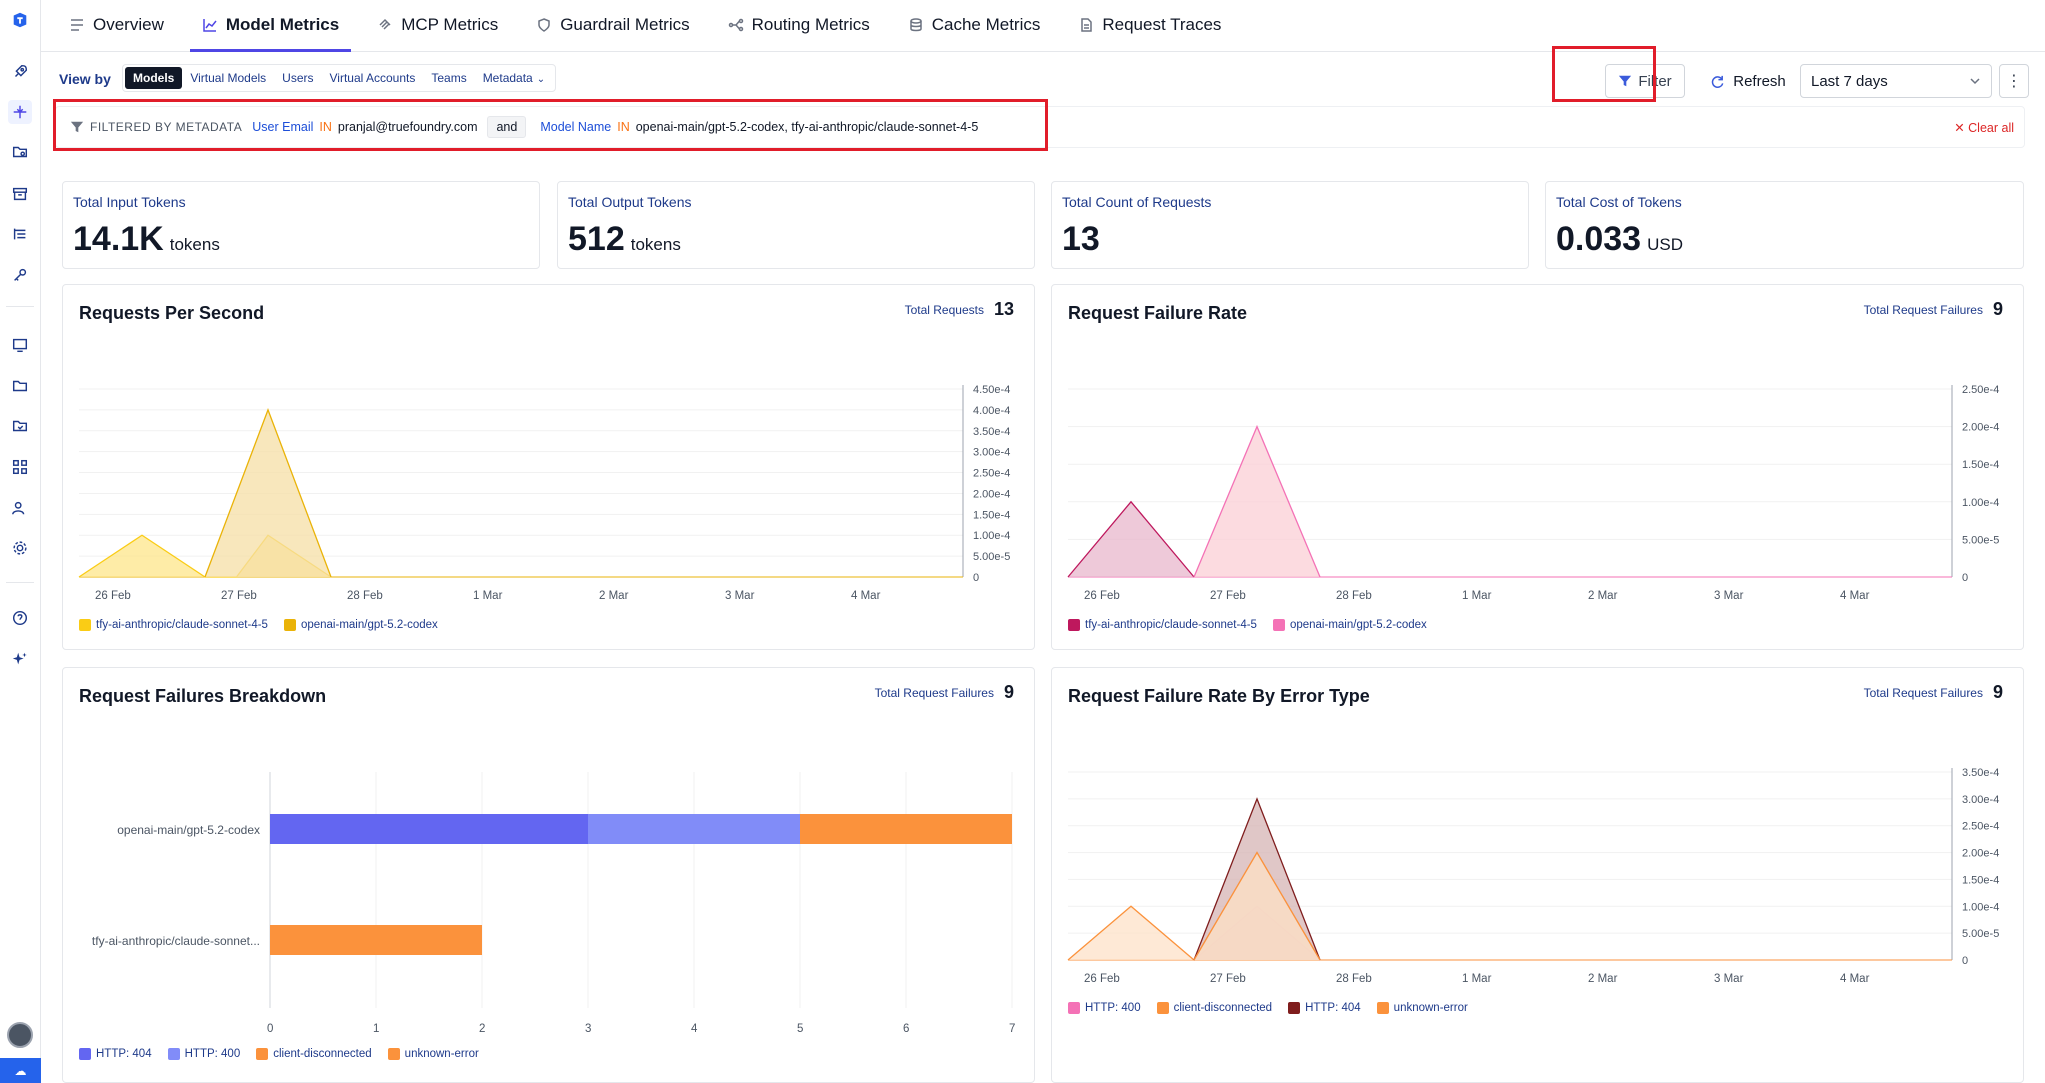 This screenshot has height=1083, width=2045. What do you see at coordinates (20, 20) in the screenshot?
I see `truefoundry-logo-icon` at bounding box center [20, 20].